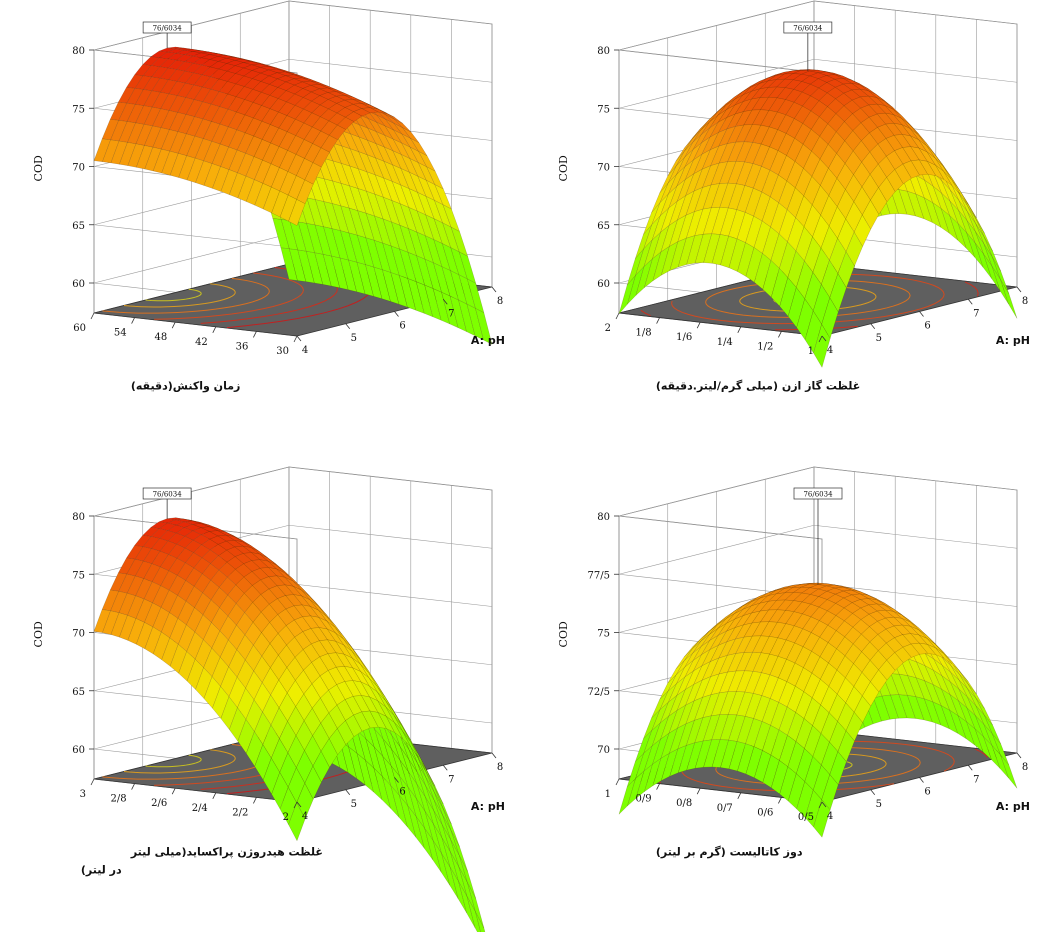 This screenshot has height=932, width=1050. What do you see at coordinates (78, 168) in the screenshot?
I see `z-tick-label: 70` at bounding box center [78, 168].